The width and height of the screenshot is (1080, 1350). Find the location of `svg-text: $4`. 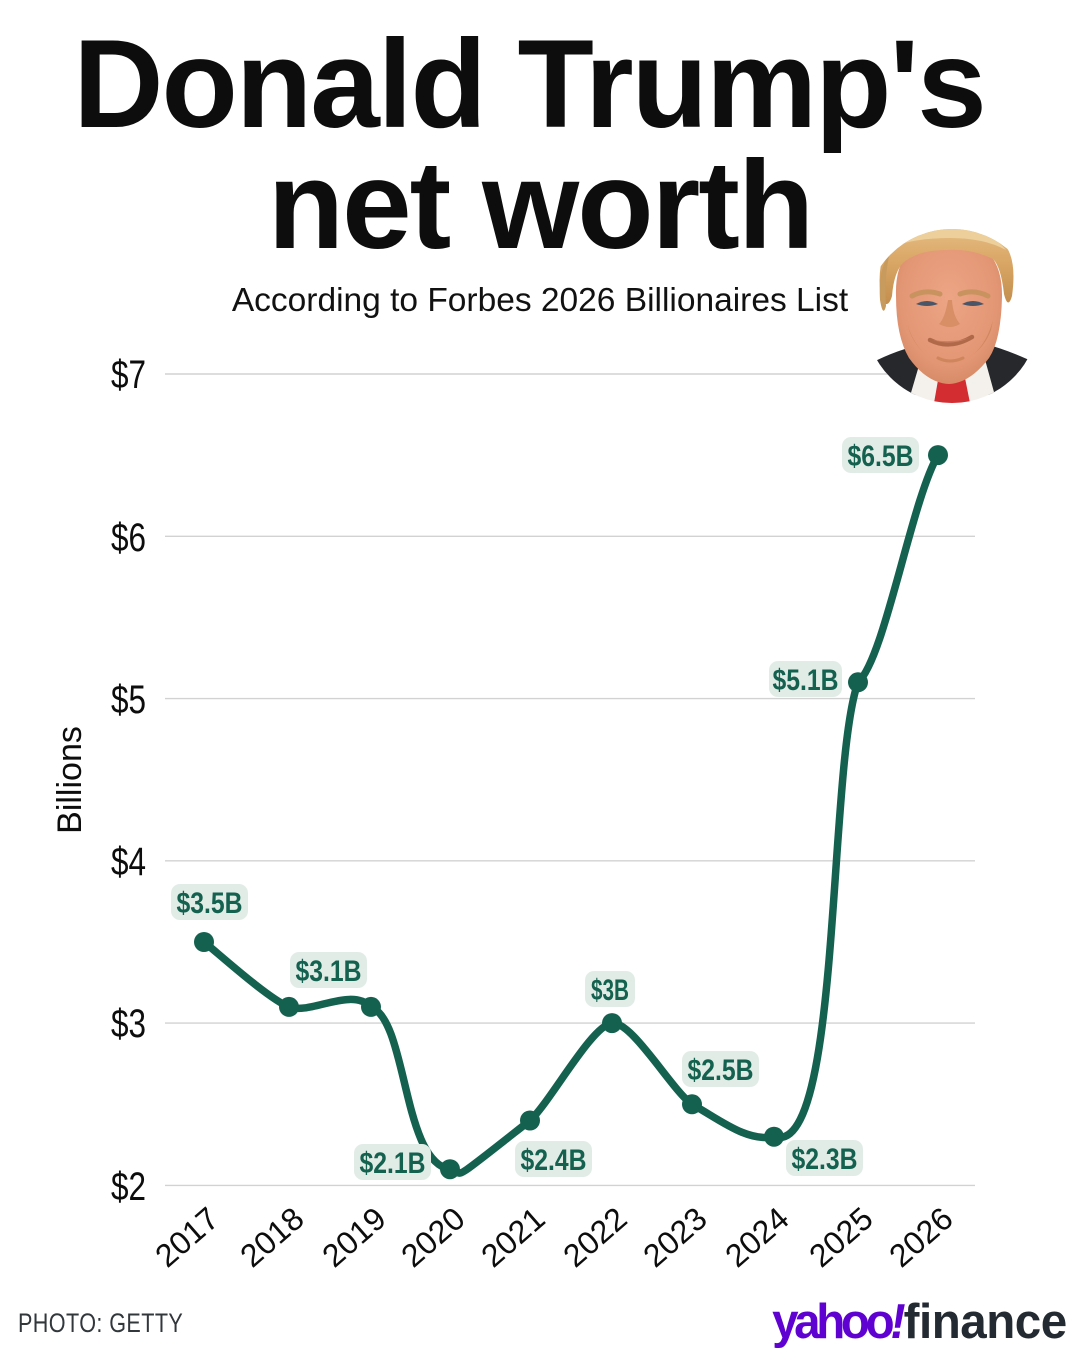

svg-text: $4 is located at coordinates (128, 862).